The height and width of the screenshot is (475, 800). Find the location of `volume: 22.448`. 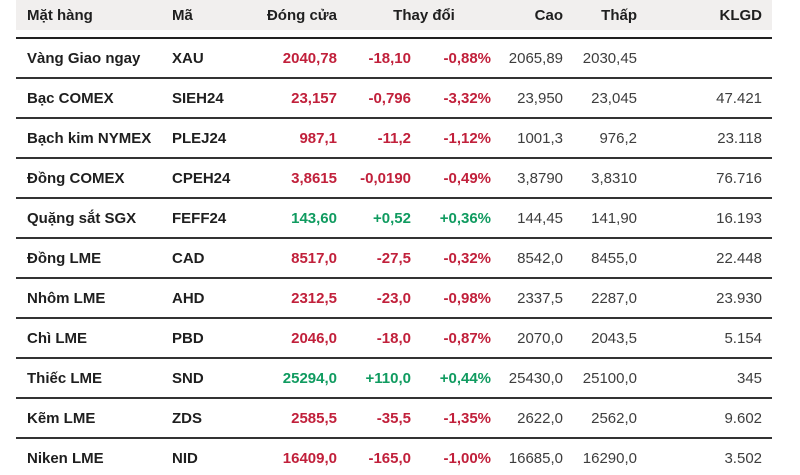

volume: 22.448 is located at coordinates (710, 258).